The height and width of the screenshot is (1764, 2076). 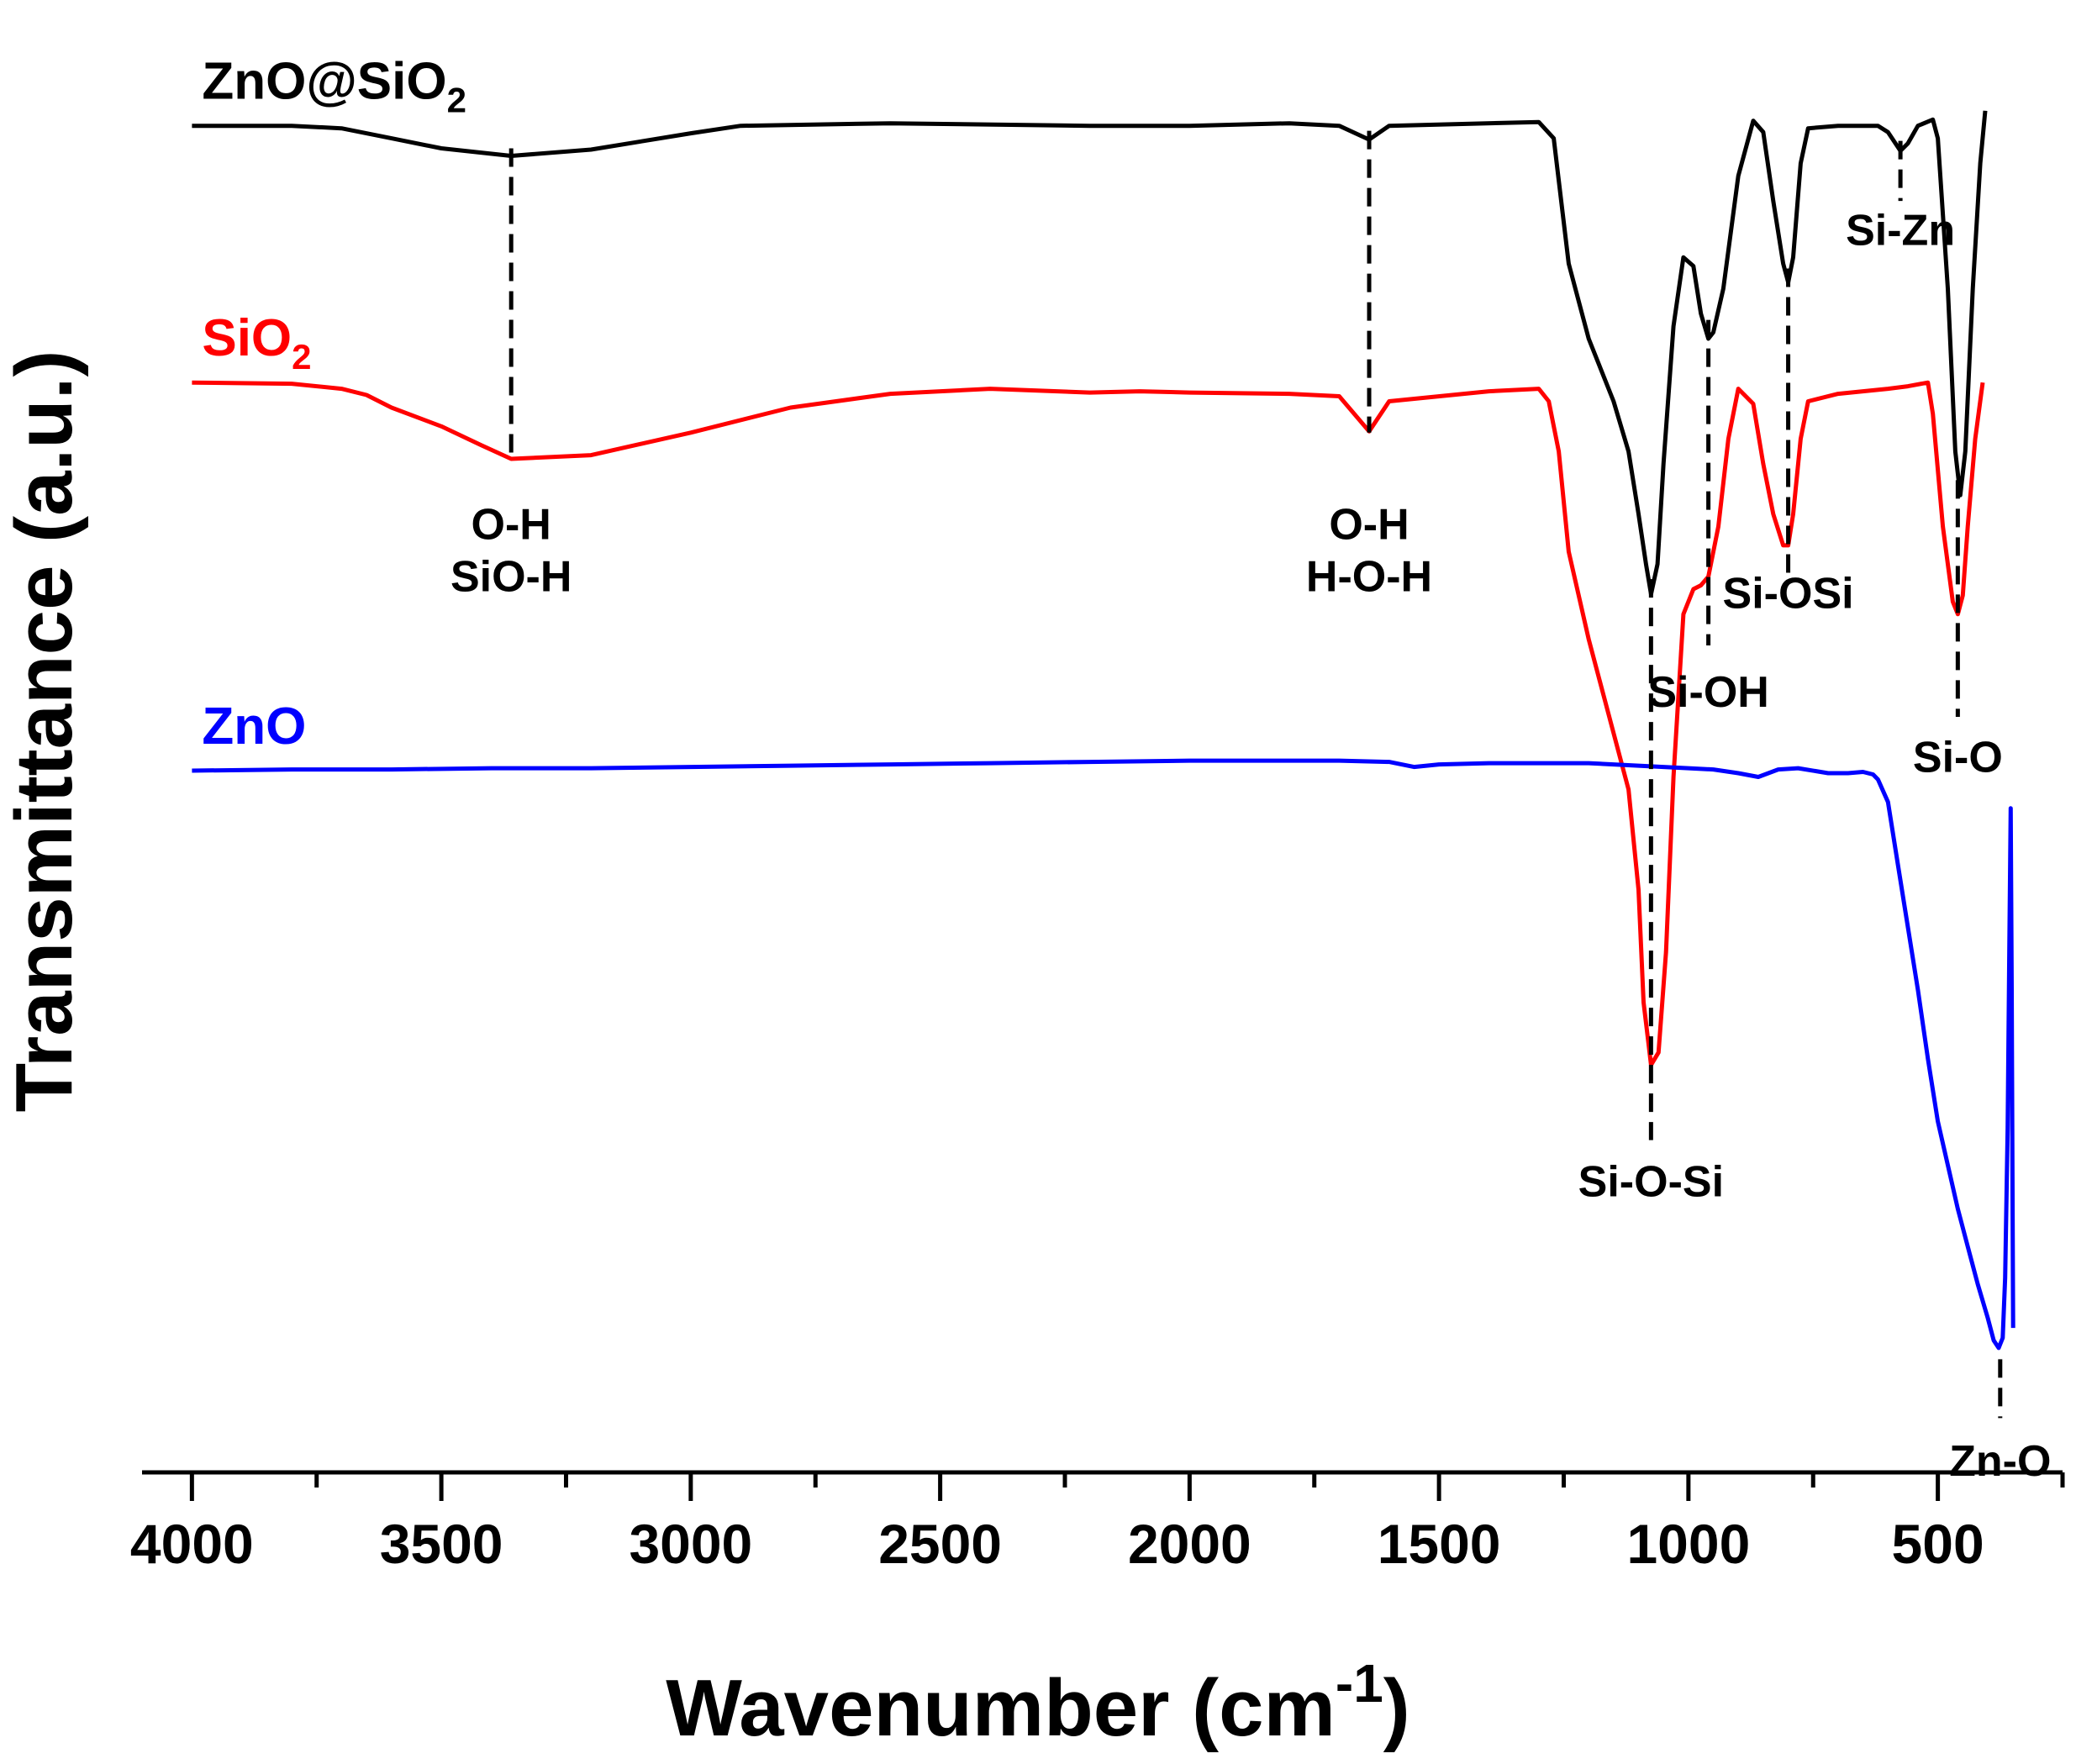 What do you see at coordinates (254, 727) in the screenshot?
I see `series-label-2: ZnO` at bounding box center [254, 727].